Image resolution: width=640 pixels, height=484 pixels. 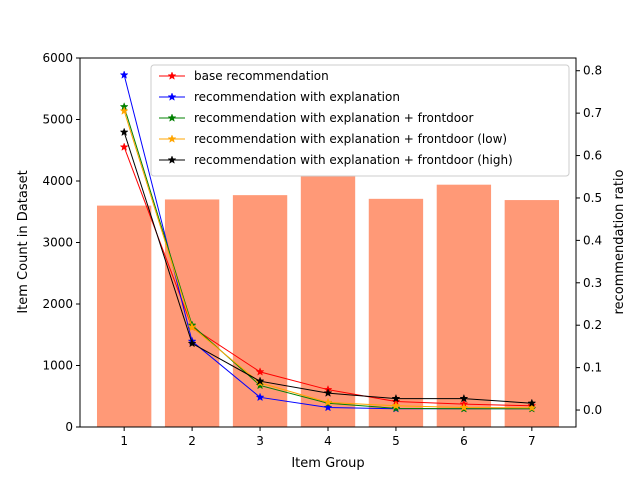 I want to click on y-axis-right: 0.0 0.1 0.2 0.3 0.4 0.5 0.6 0.7 0.8, so click(x=589, y=240).